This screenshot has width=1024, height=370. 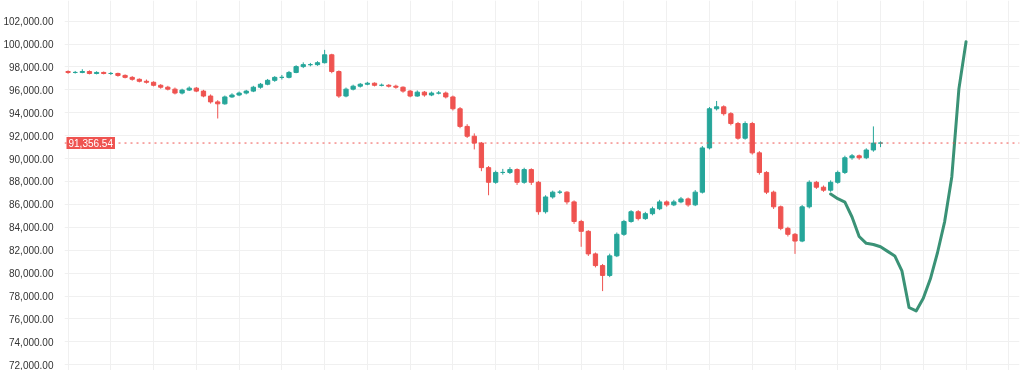 I want to click on y-tick-label: 82,000.00, so click(x=31, y=251).